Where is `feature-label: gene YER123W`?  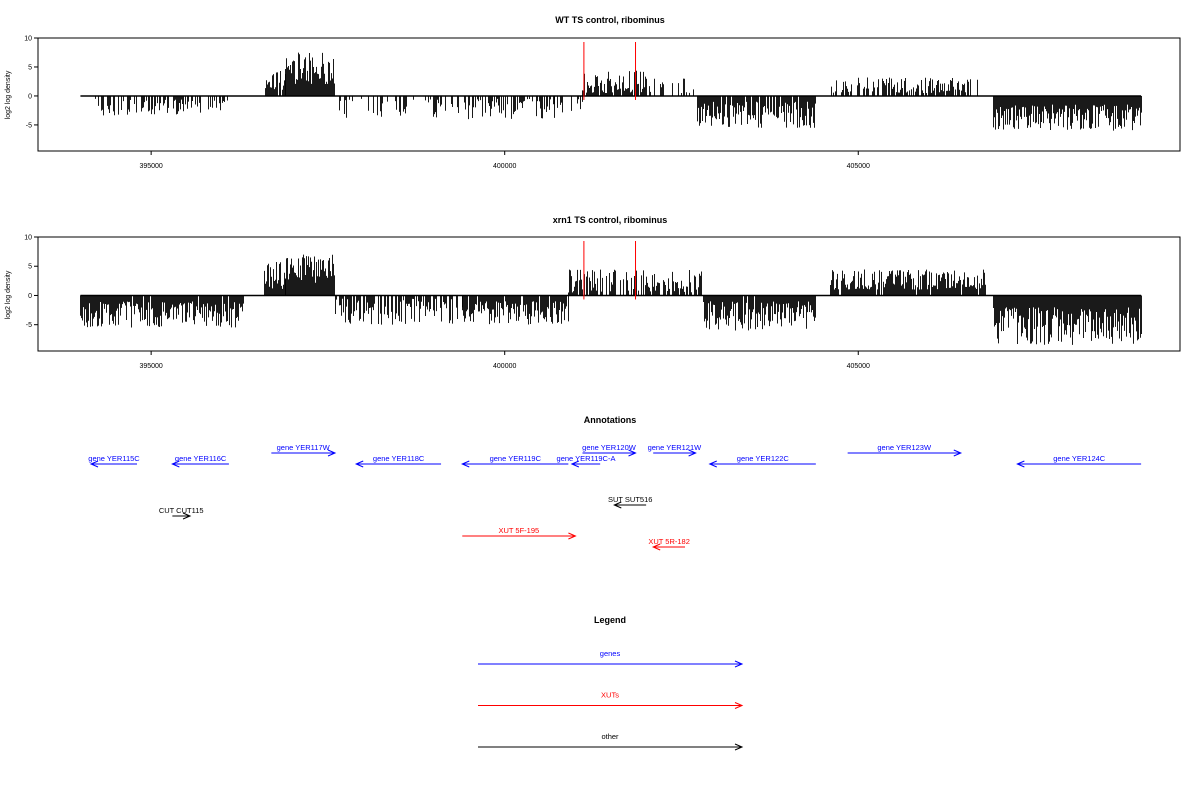
feature-label: gene YER123W is located at coordinates (904, 447).